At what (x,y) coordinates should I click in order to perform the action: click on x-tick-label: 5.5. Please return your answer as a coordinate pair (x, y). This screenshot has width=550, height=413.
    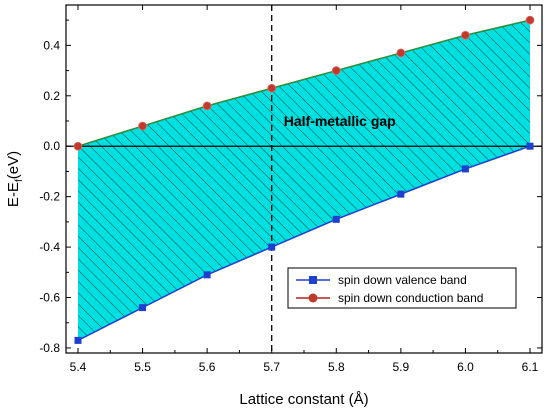
    Looking at the image, I should click on (142, 367).